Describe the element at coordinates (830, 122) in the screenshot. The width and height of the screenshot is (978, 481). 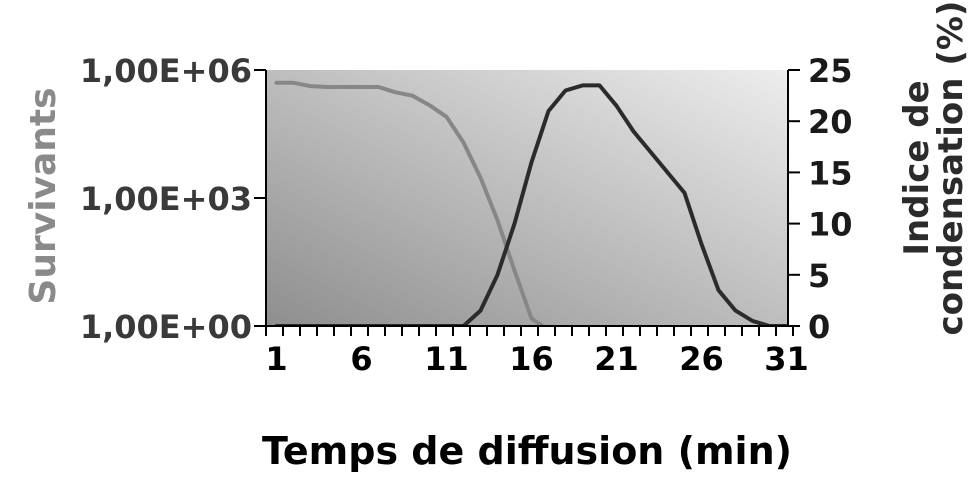
I see `y-right-tick-label: 20` at that location.